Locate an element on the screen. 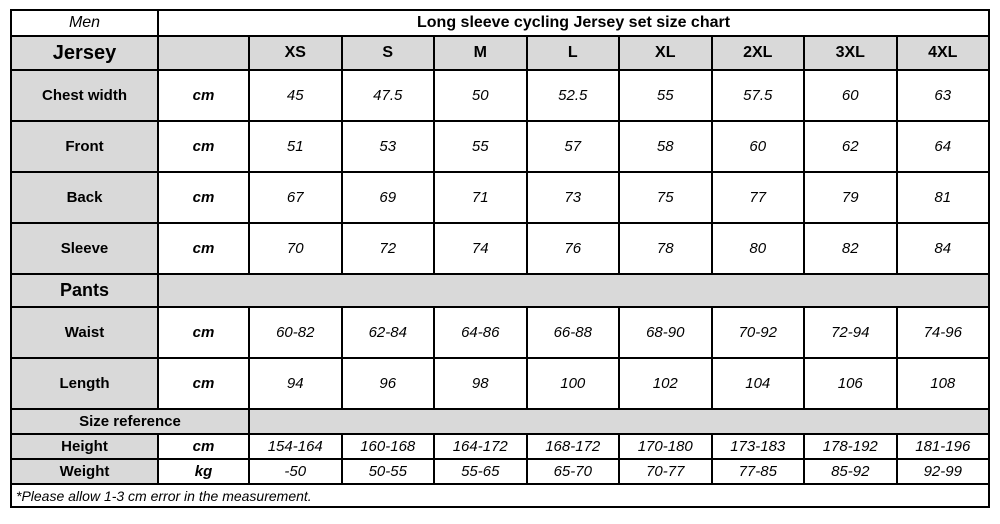 The image size is (1000, 524). value-cell: 160-168 is located at coordinates (387, 446).